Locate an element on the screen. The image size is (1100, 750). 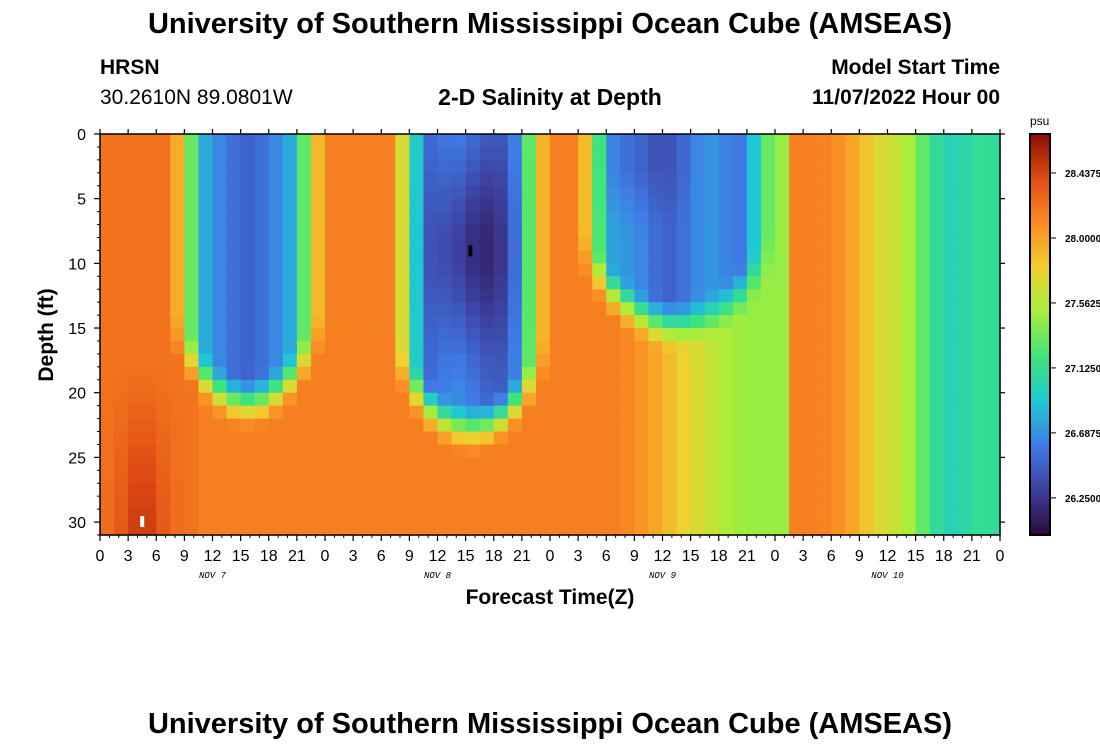
colorbar-tick-label: 26.2500 is located at coordinates (1082, 499).